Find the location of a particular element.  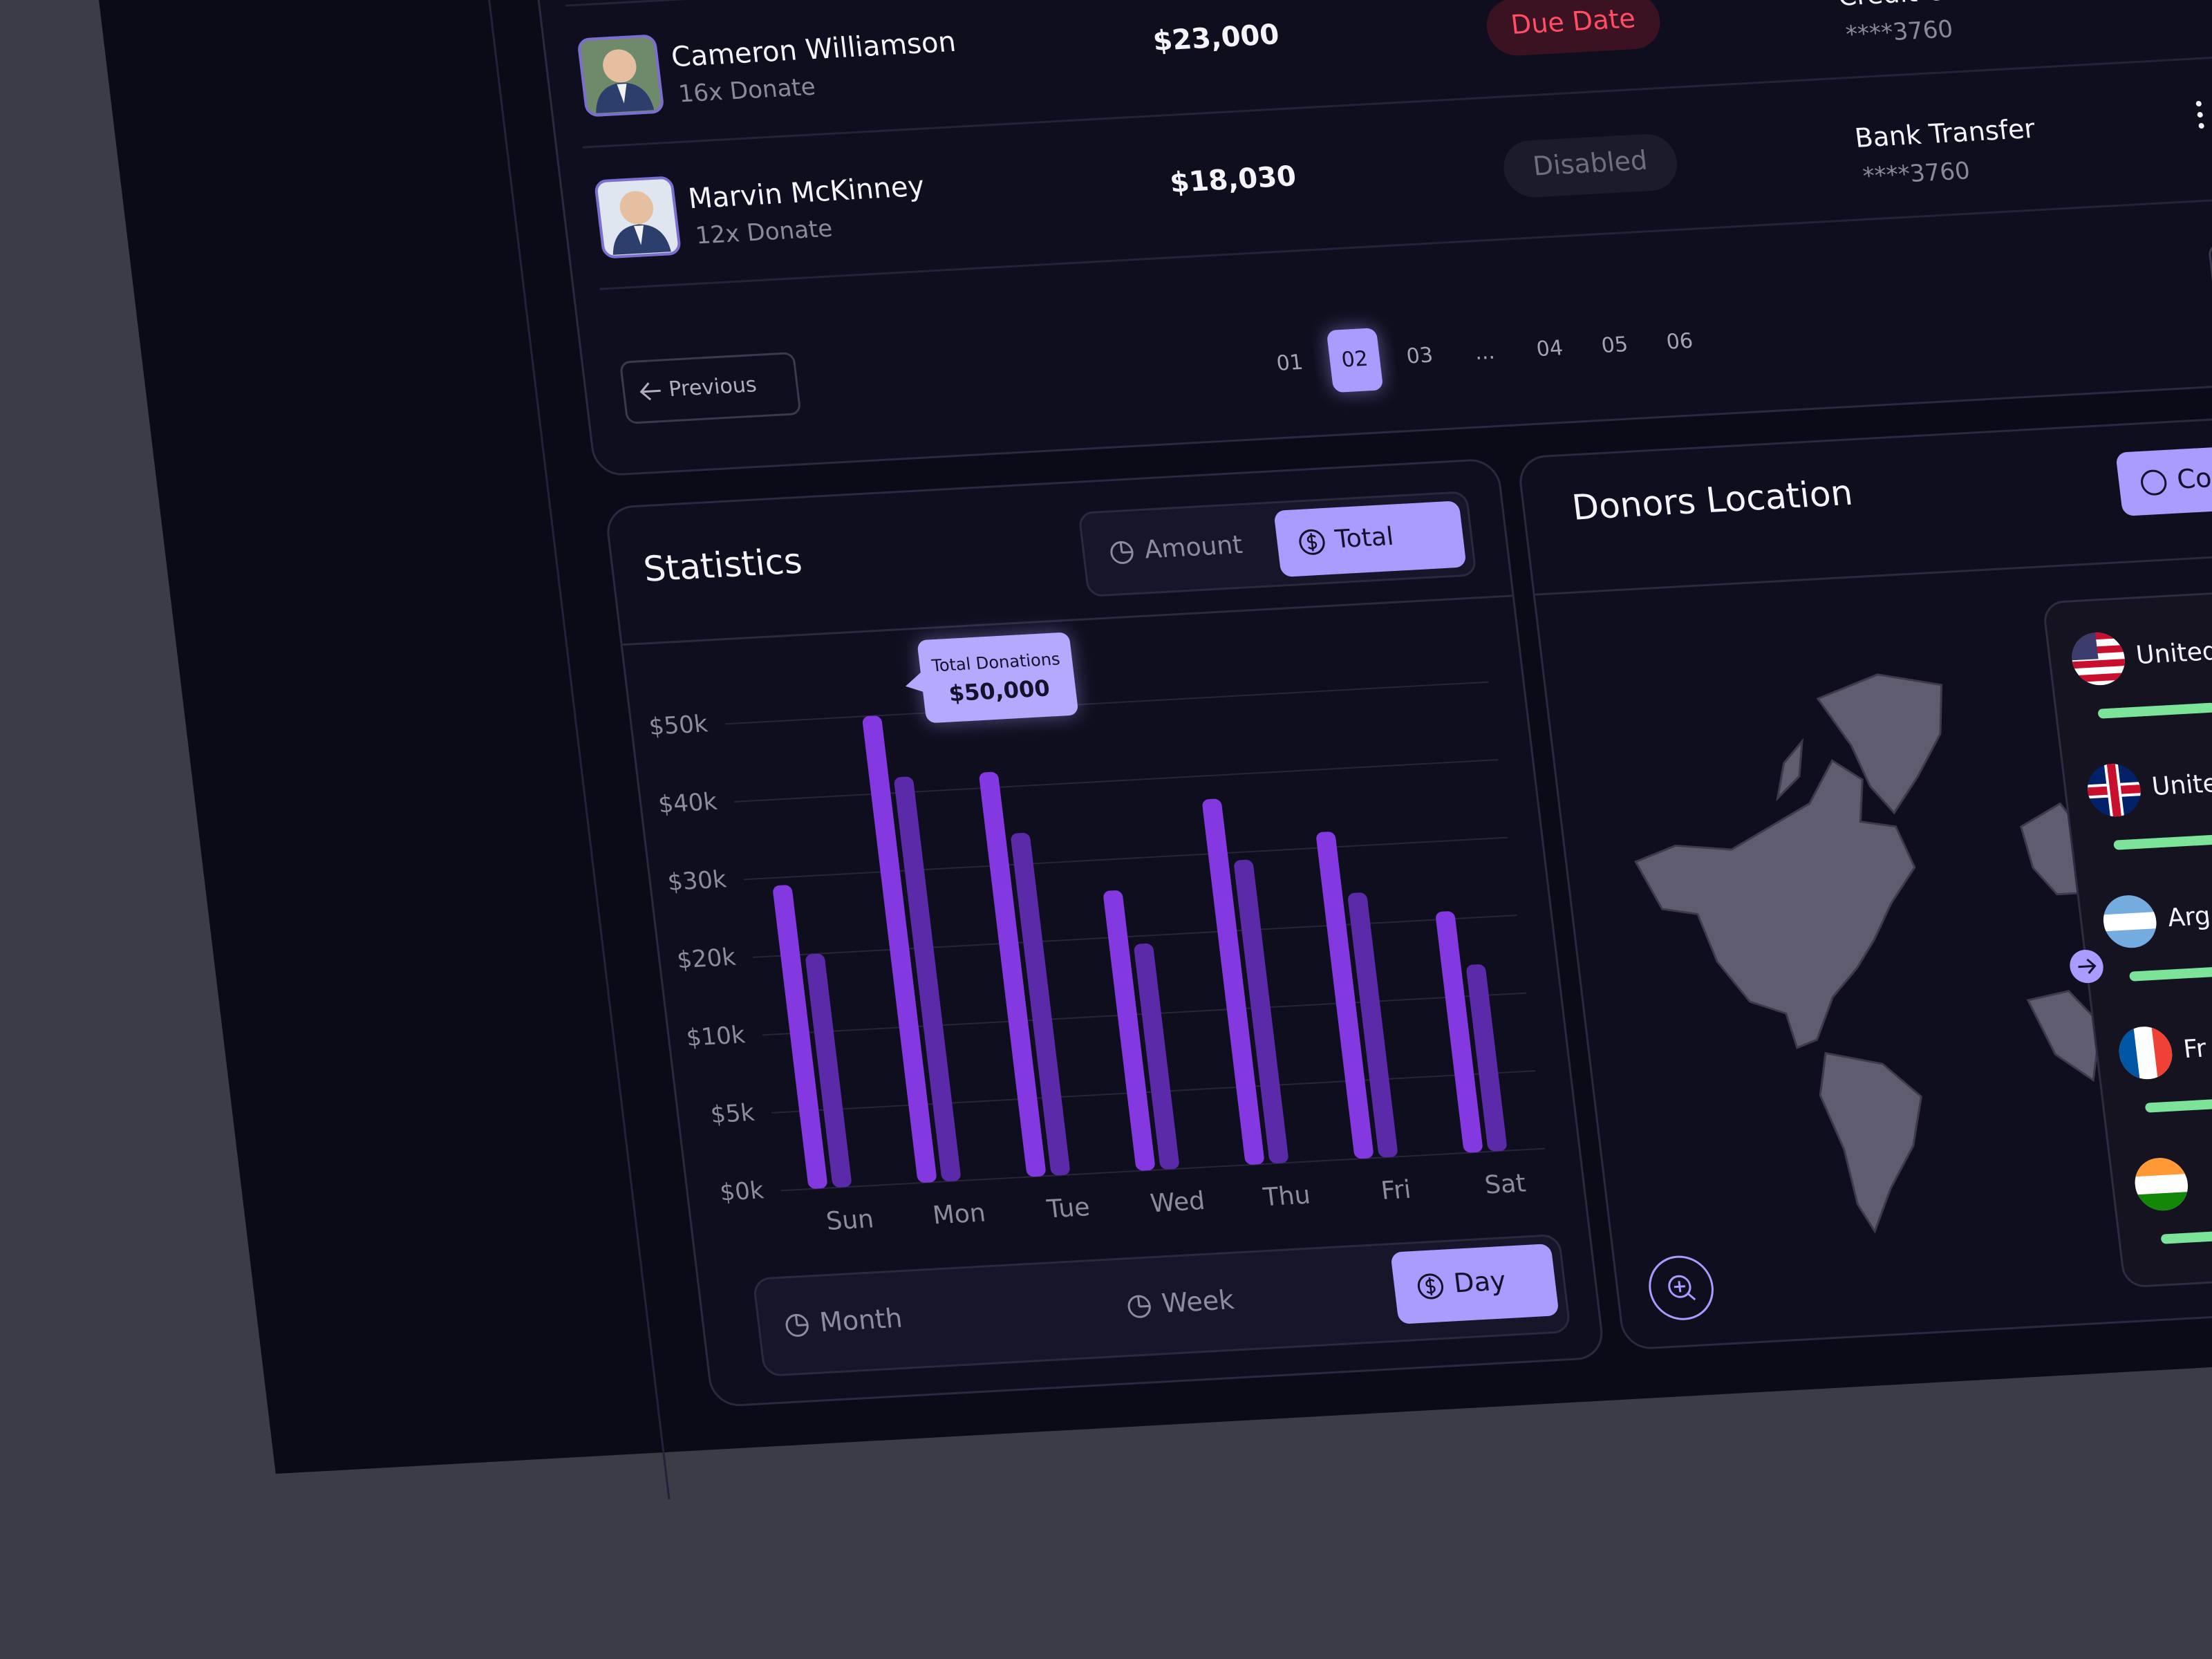

previous-button: Previous is located at coordinates (710, 388).